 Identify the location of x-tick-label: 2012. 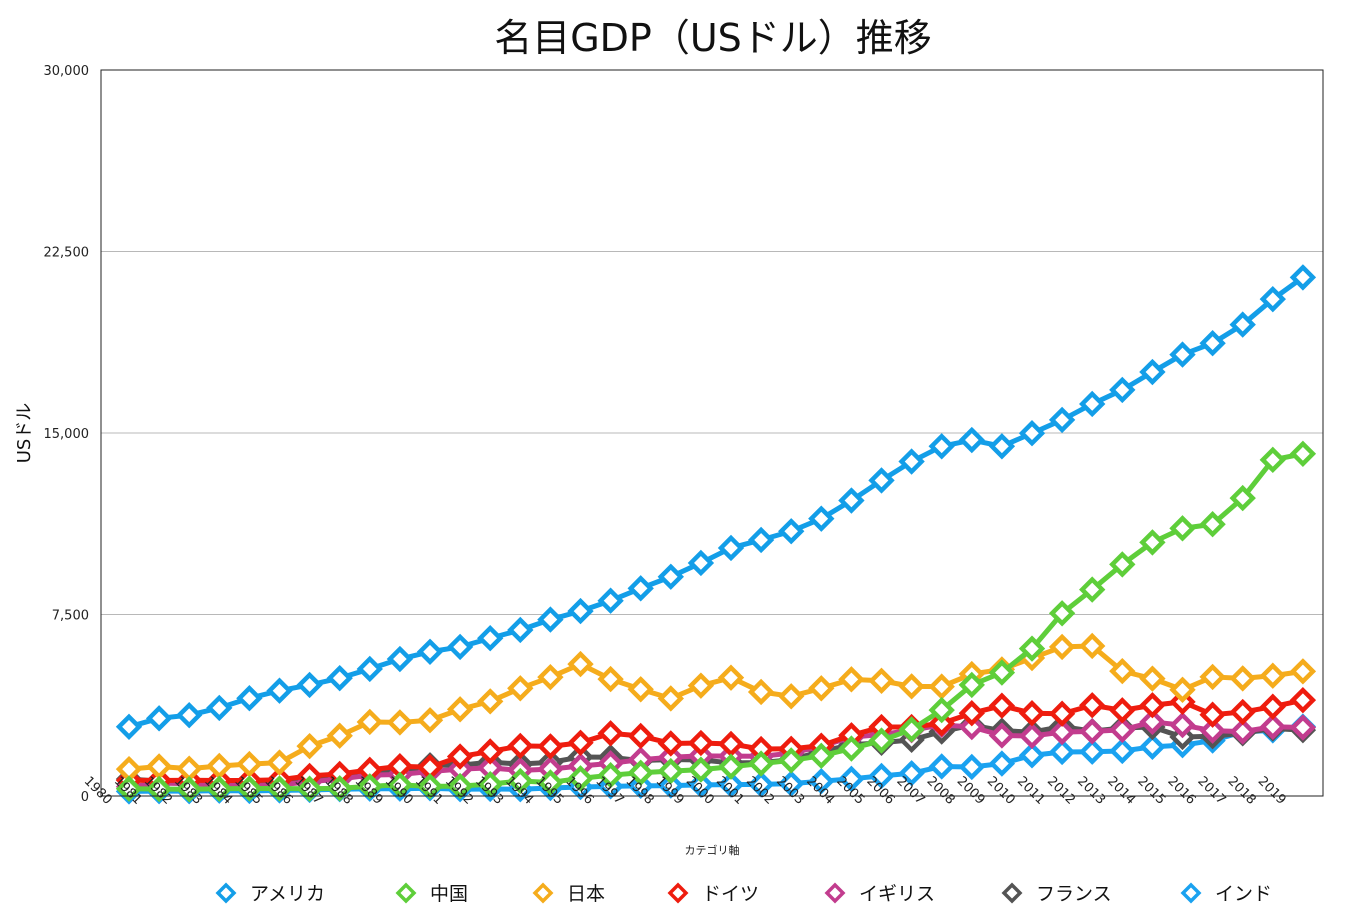
(1061, 791).